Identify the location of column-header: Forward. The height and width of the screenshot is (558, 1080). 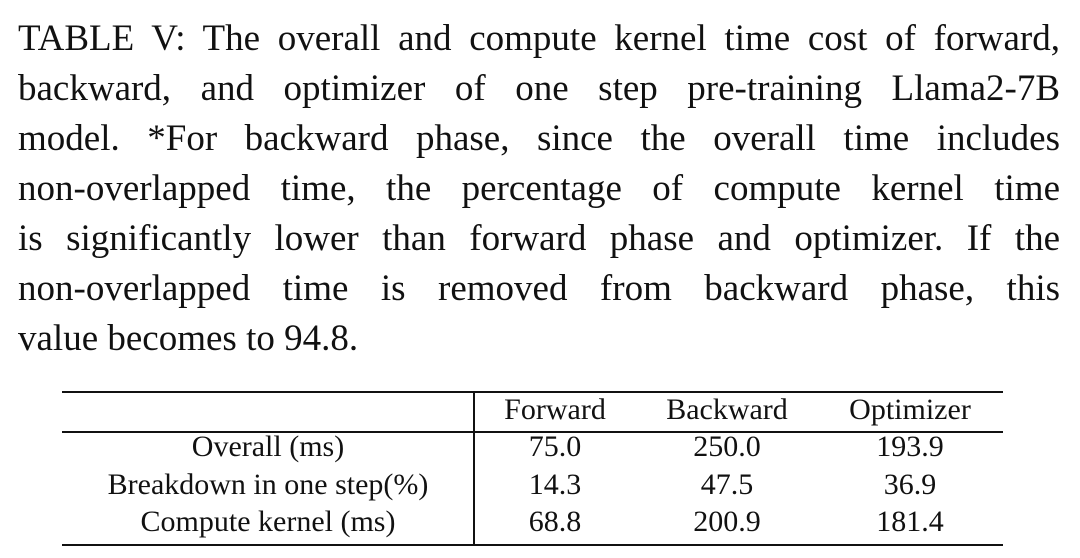
(555, 409).